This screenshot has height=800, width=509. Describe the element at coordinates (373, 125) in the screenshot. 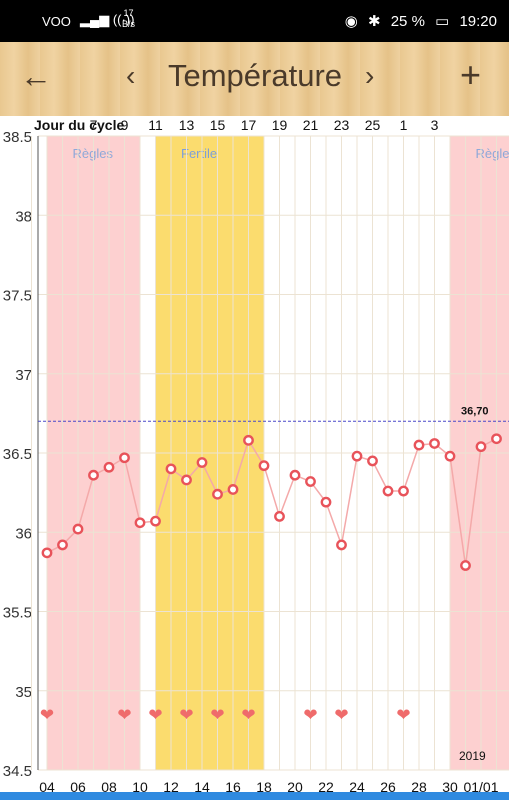

I see `cycle-day-label: 25` at that location.